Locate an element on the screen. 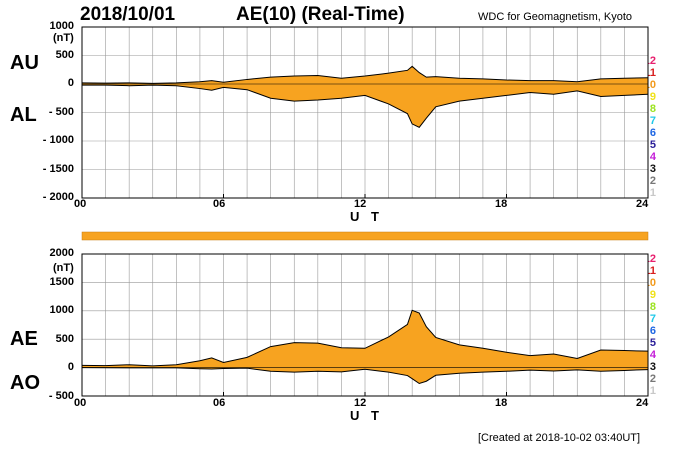 Image resolution: width=700 pixels, height=450 pixels. station-legend-top: 12 11 10 9 8 7 6 5 4 3 2 1 is located at coordinates (646, 127).